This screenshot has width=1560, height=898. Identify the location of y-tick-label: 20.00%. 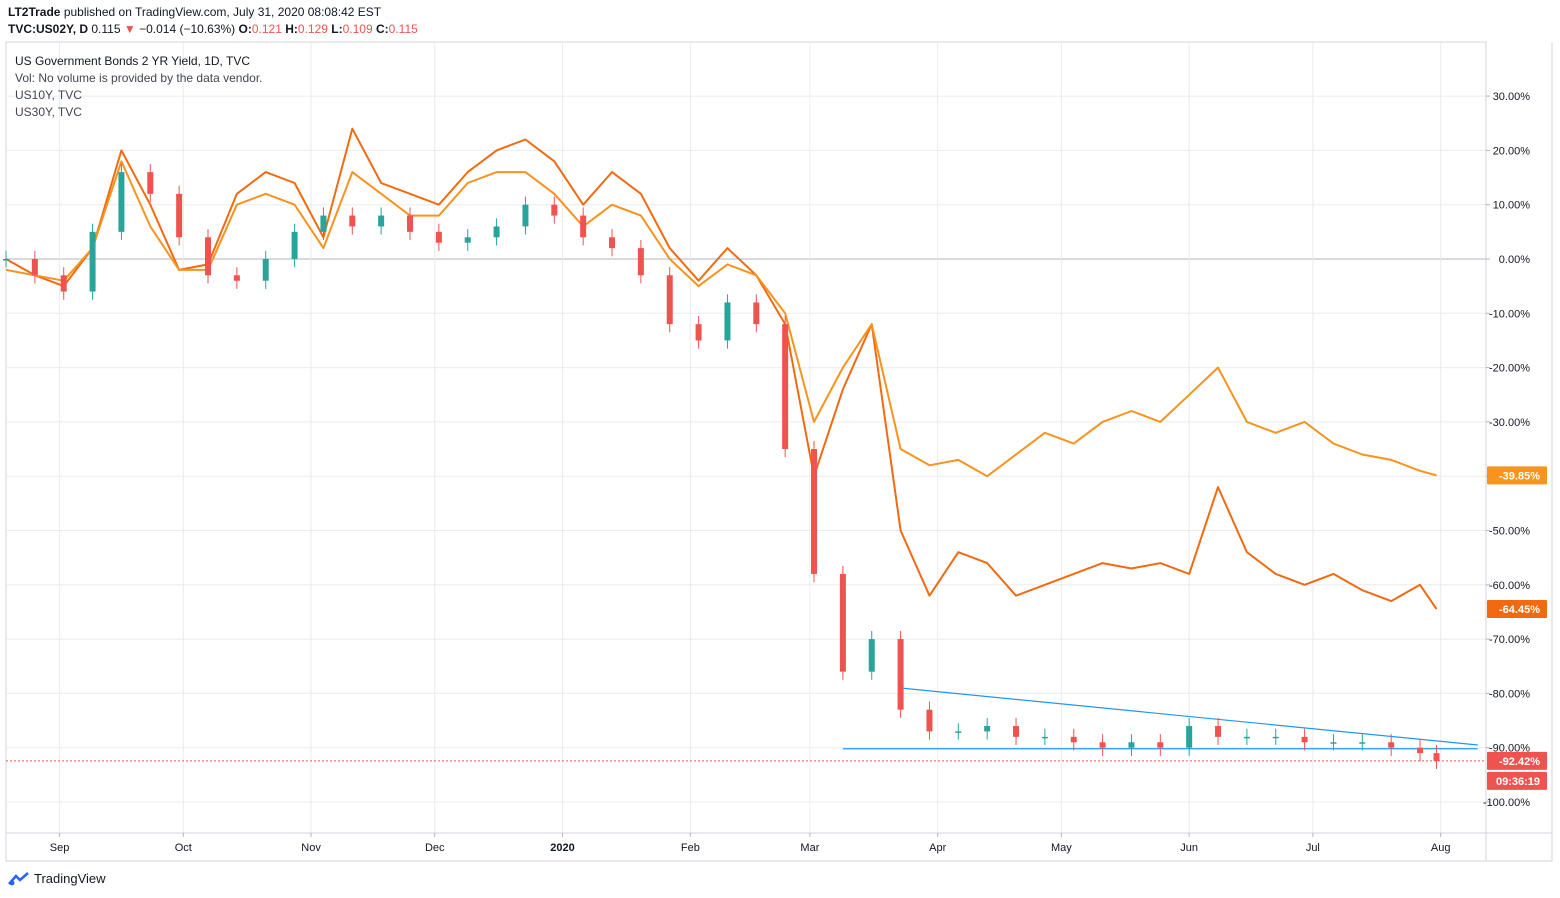
(1512, 151).